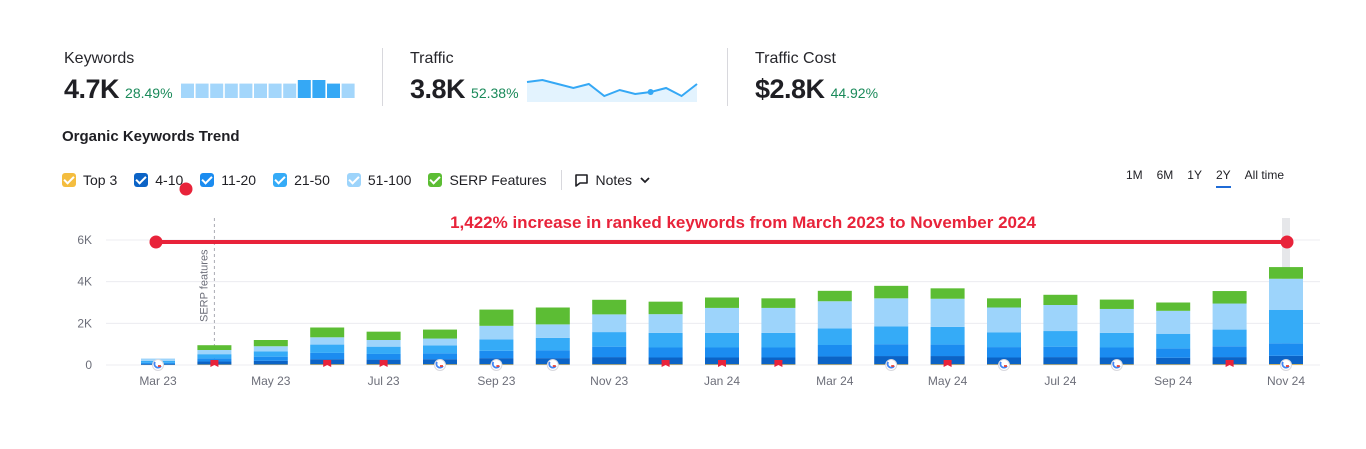  Describe the element at coordinates (99, 58) in the screenshot. I see `keywords-label: Keywords` at that location.